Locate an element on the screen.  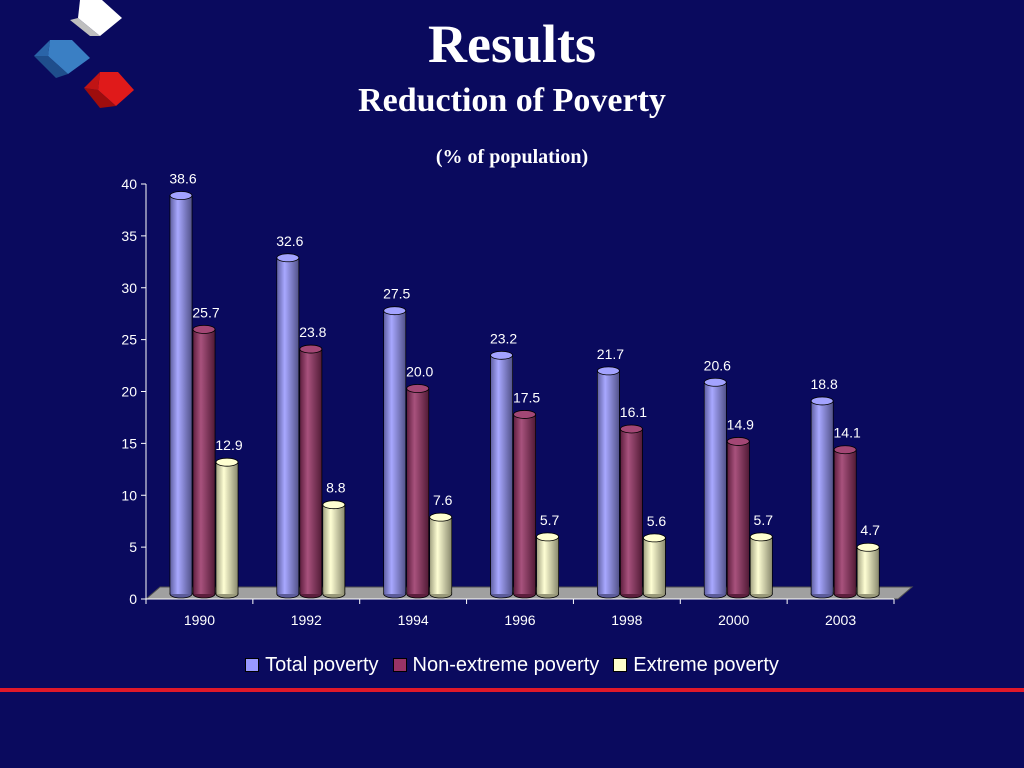
data-label: 14.1 is located at coordinates (847, 433).